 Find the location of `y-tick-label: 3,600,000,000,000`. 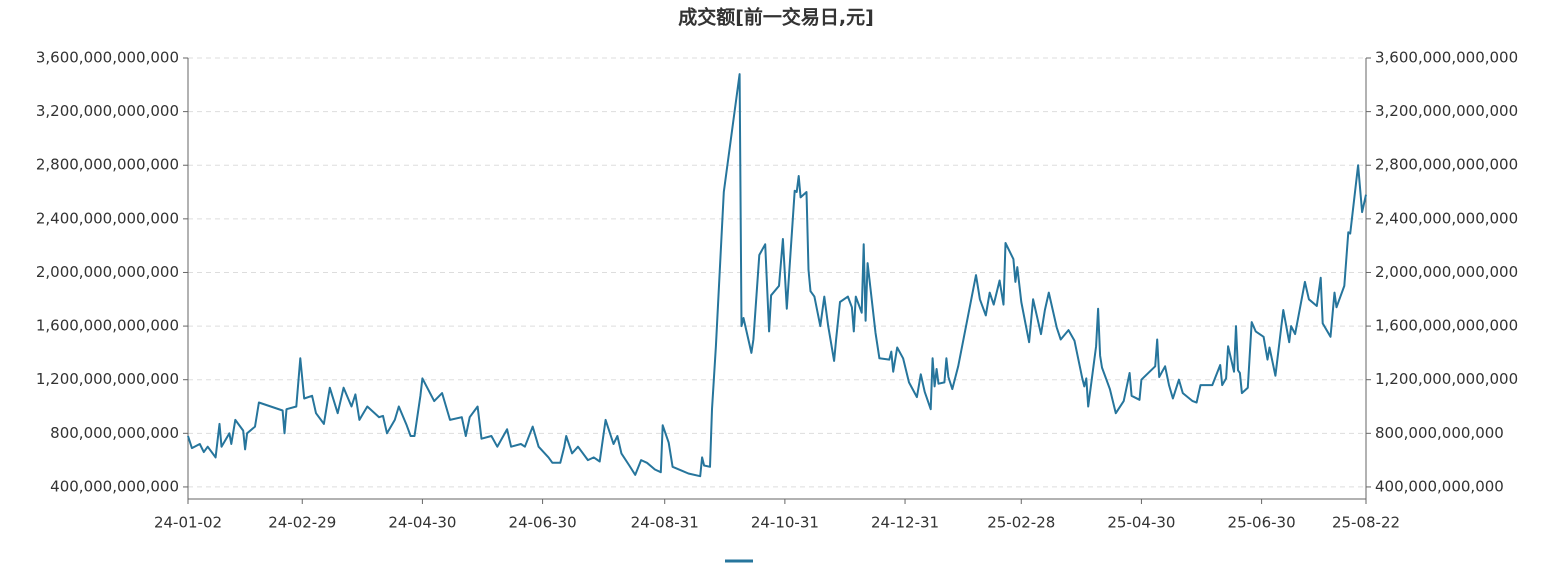

y-tick-label: 3,600,000,000,000 is located at coordinates (107, 58).